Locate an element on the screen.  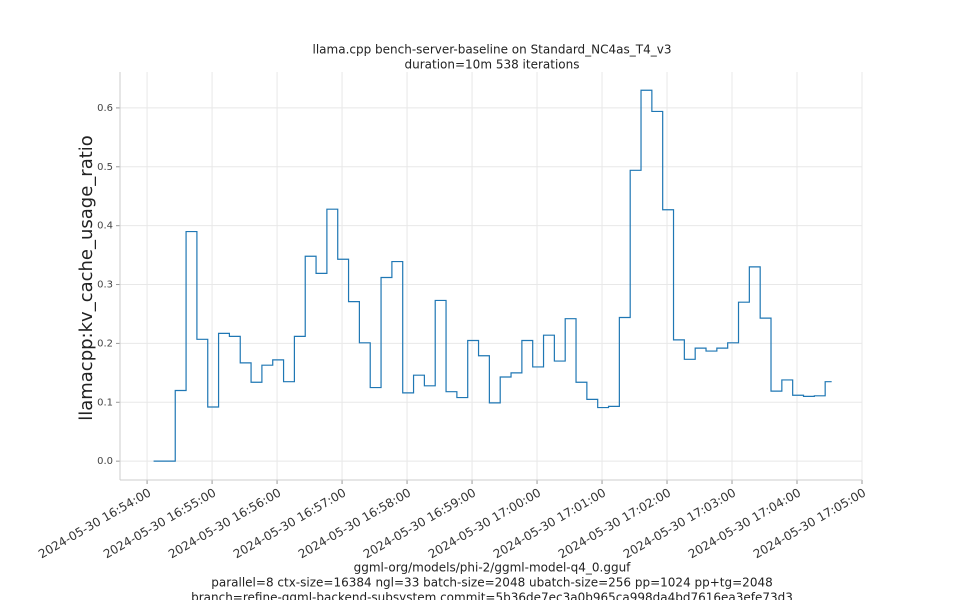
chart-subtitle: duration=10m 538 iterations is located at coordinates (492, 65).